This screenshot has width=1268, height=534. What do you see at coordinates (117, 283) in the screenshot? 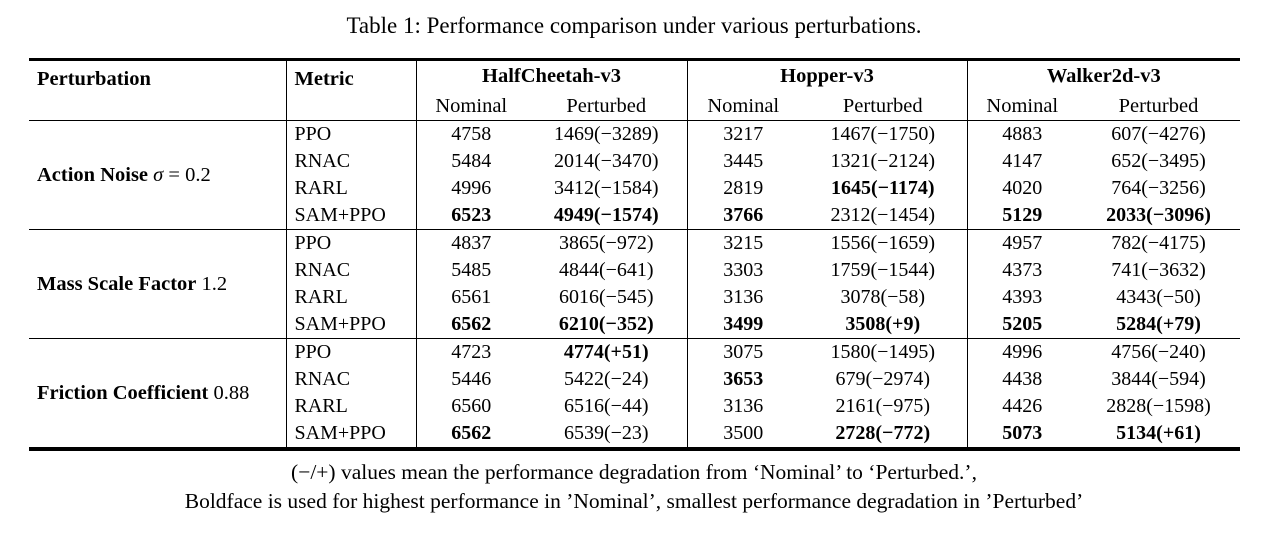
I see `perturbation-label-bold: Mass Scale Factor` at bounding box center [117, 283].